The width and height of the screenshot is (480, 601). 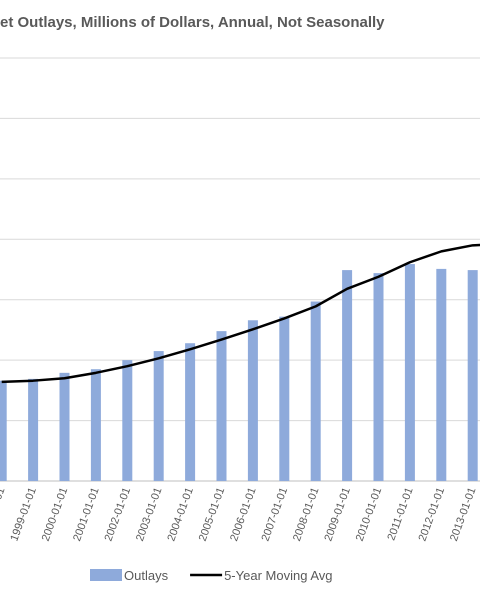 What do you see at coordinates (146, 575) in the screenshot?
I see `legend-label: Outlays` at bounding box center [146, 575].